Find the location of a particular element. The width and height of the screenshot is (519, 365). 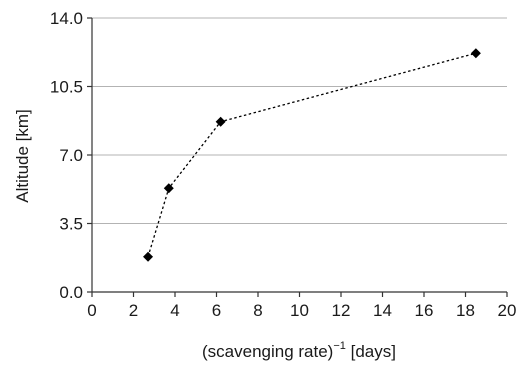

y-tick-label-1: 3.5 is located at coordinates (71, 224).